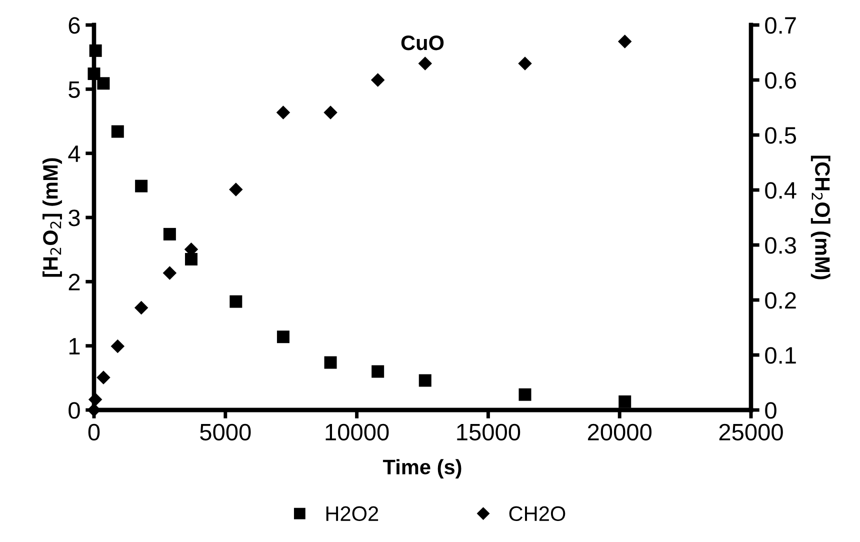 This screenshot has width=860, height=542. What do you see at coordinates (225, 432) in the screenshot?
I see `x-tick-label: 5000` at bounding box center [225, 432].